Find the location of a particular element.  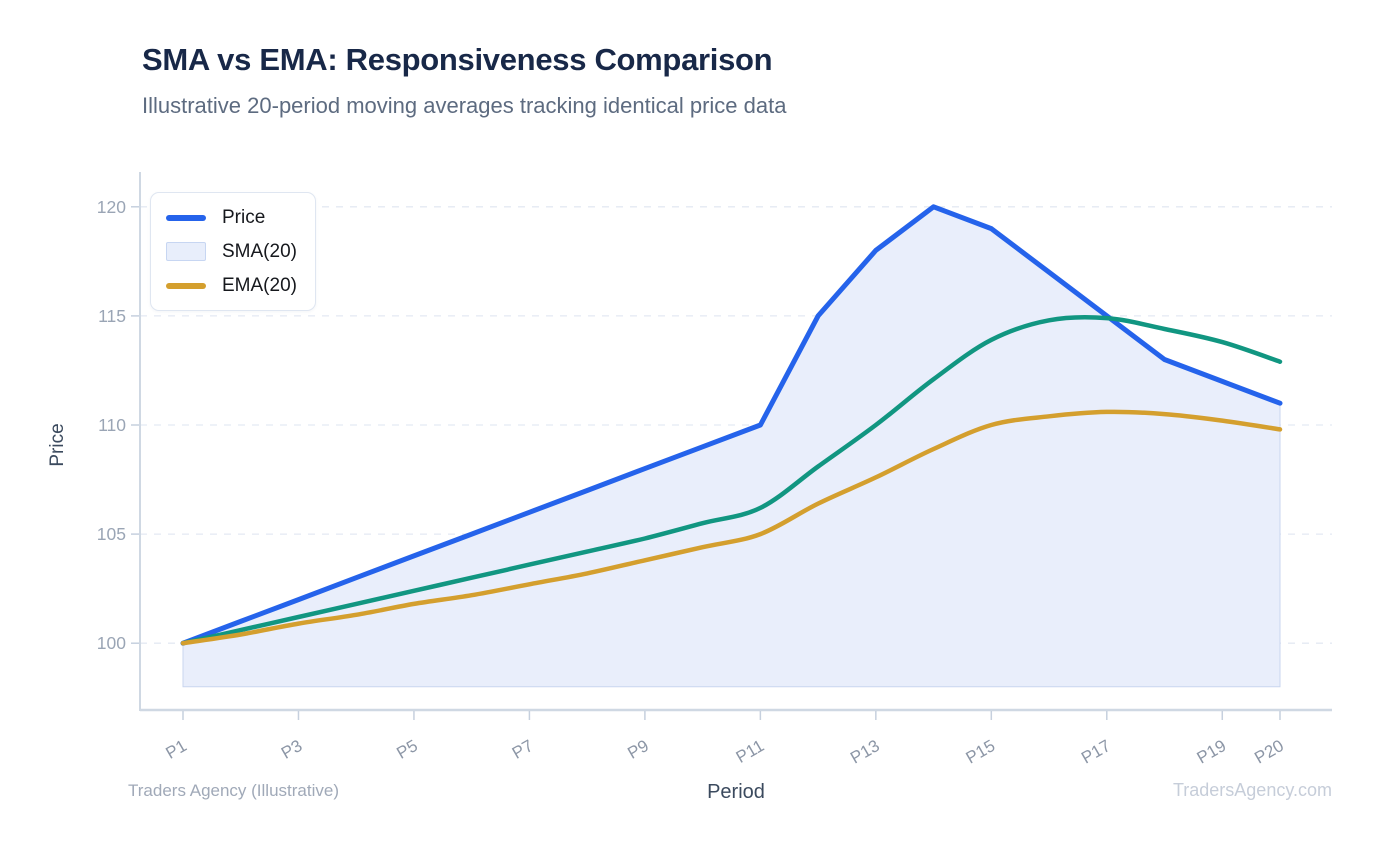

legend-label-price: Price is located at coordinates (244, 217).